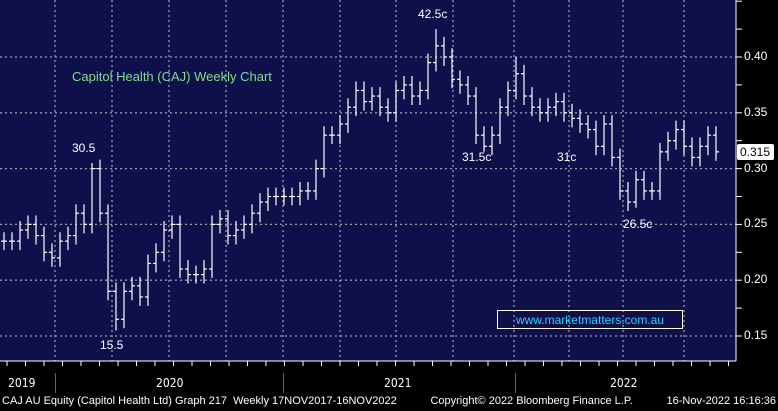  I want to click on y-tick-label: 0.30, so click(756, 167).